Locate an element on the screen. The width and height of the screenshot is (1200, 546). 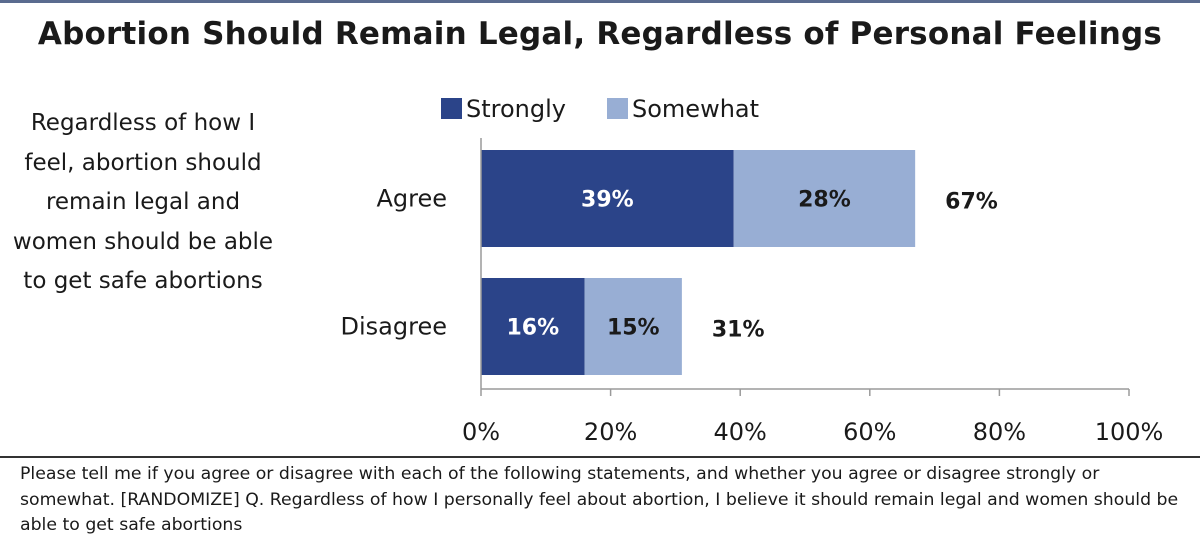
x-tick-label: 80% is located at coordinates (999, 432).